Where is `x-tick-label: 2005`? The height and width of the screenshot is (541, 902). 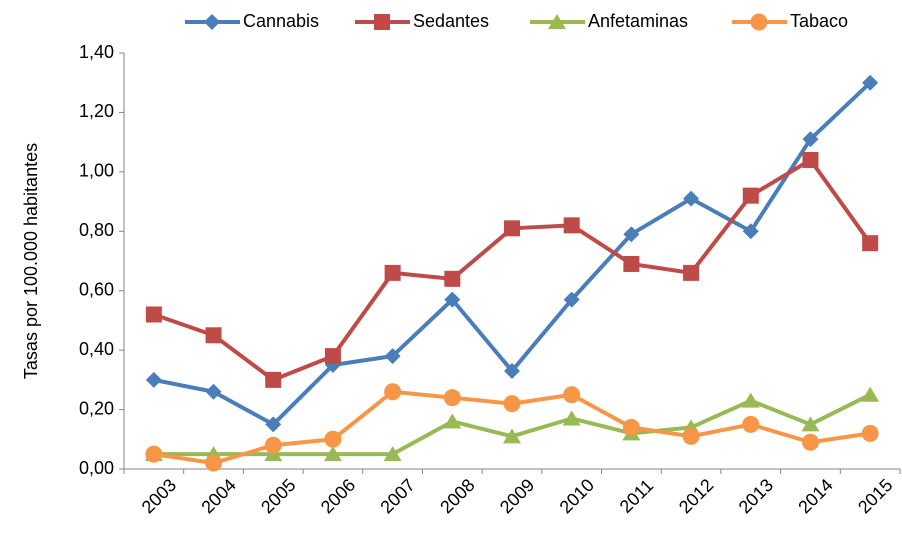
x-tick-label: 2005 is located at coordinates (278, 496).